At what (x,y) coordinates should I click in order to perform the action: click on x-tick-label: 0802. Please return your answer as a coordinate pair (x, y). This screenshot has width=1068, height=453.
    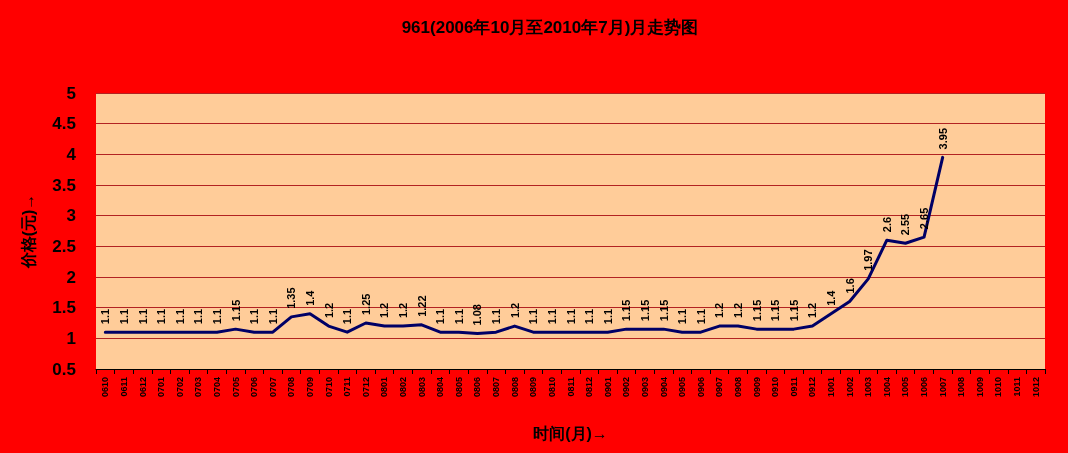
    Looking at the image, I should click on (403, 387).